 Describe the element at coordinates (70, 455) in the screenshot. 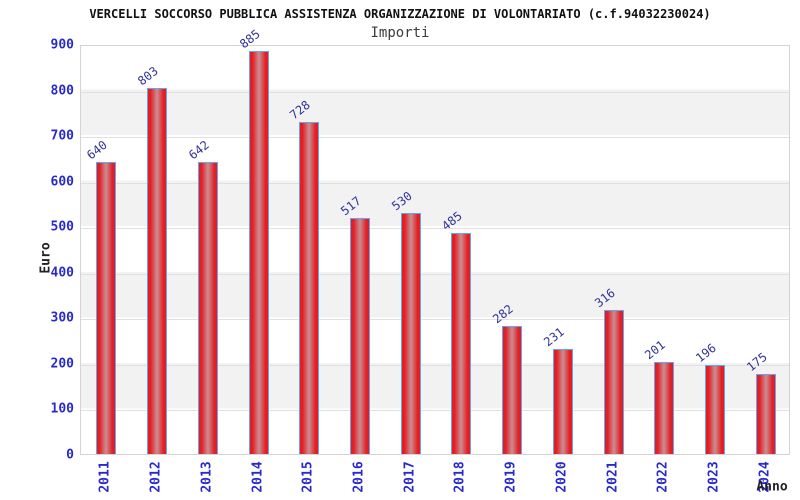

I see `y-axis-tick-label: 0` at that location.